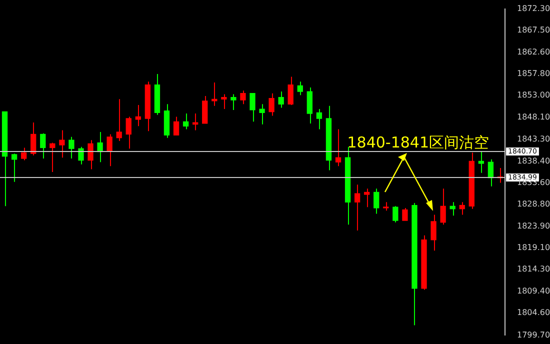 The height and width of the screenshot is (344, 550). I want to click on y-tick-label: 1799.70, so click(533, 335).